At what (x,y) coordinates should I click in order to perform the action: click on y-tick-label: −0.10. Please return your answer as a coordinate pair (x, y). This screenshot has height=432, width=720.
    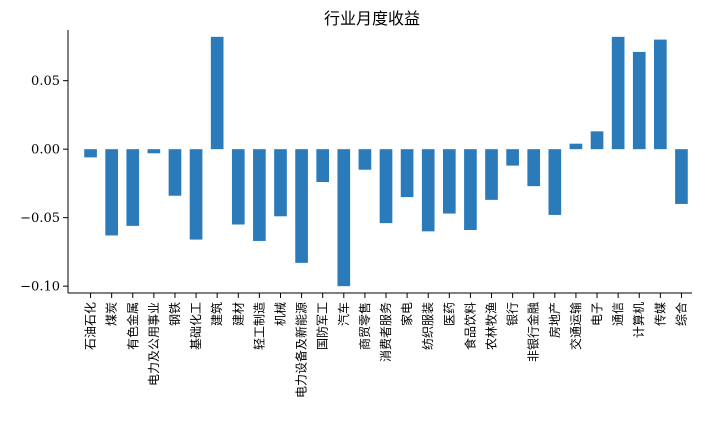
    Looking at the image, I should click on (40, 287).